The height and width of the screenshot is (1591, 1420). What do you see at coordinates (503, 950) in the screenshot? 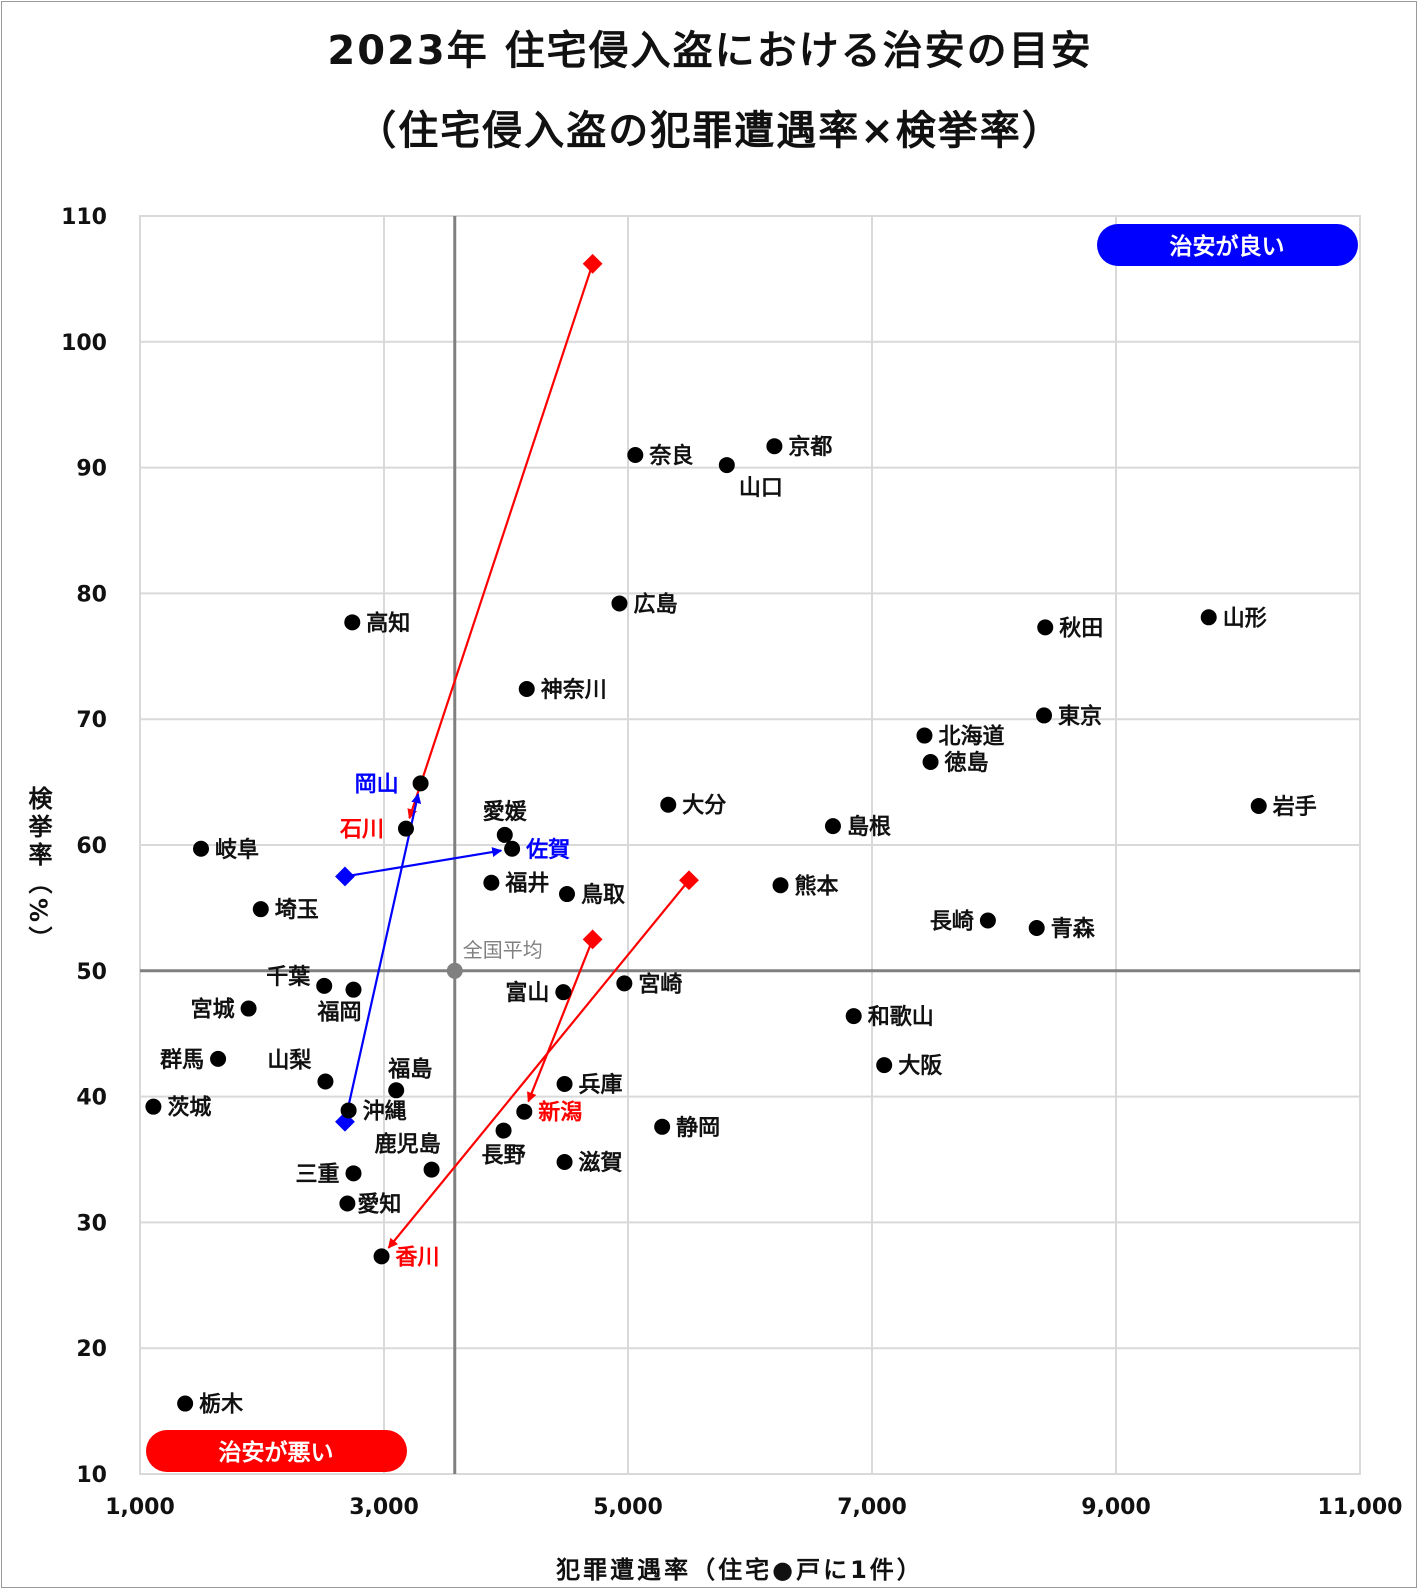
I see `average-label: 全国平均` at bounding box center [503, 950].